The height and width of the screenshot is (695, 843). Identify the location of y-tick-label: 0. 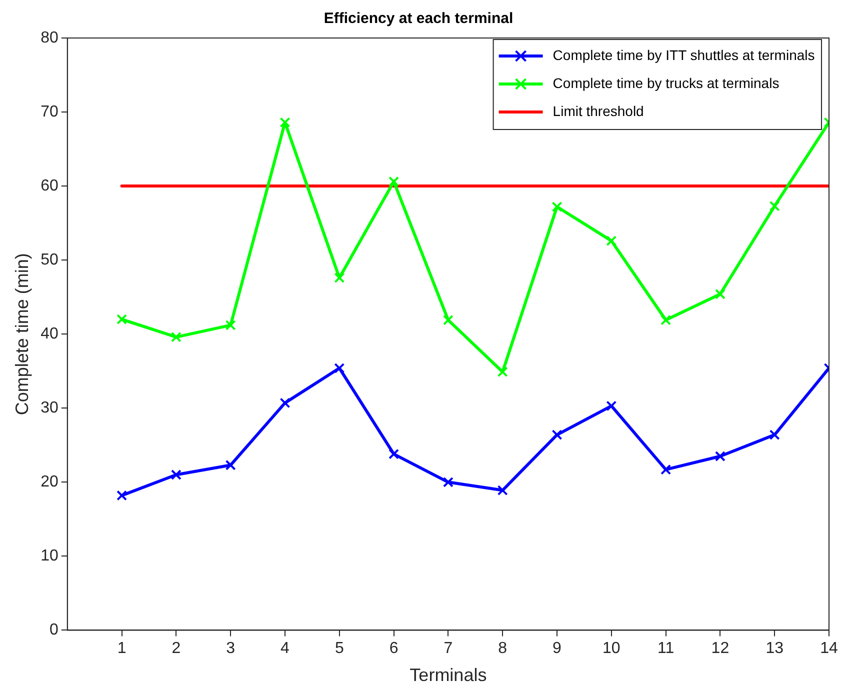
(53, 630).